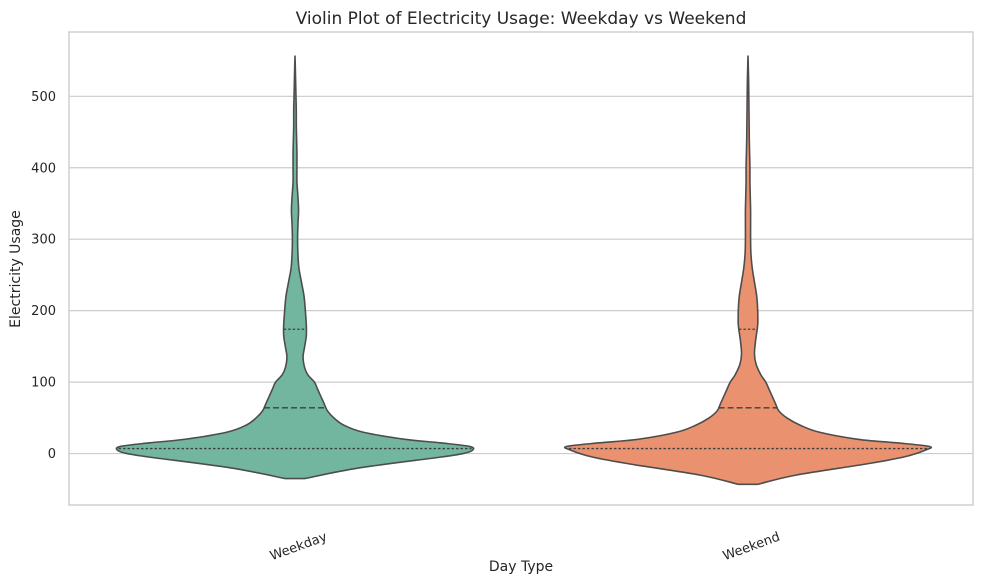 The width and height of the screenshot is (984, 584). What do you see at coordinates (43, 311) in the screenshot?
I see `y-tick-label: 200` at bounding box center [43, 311].